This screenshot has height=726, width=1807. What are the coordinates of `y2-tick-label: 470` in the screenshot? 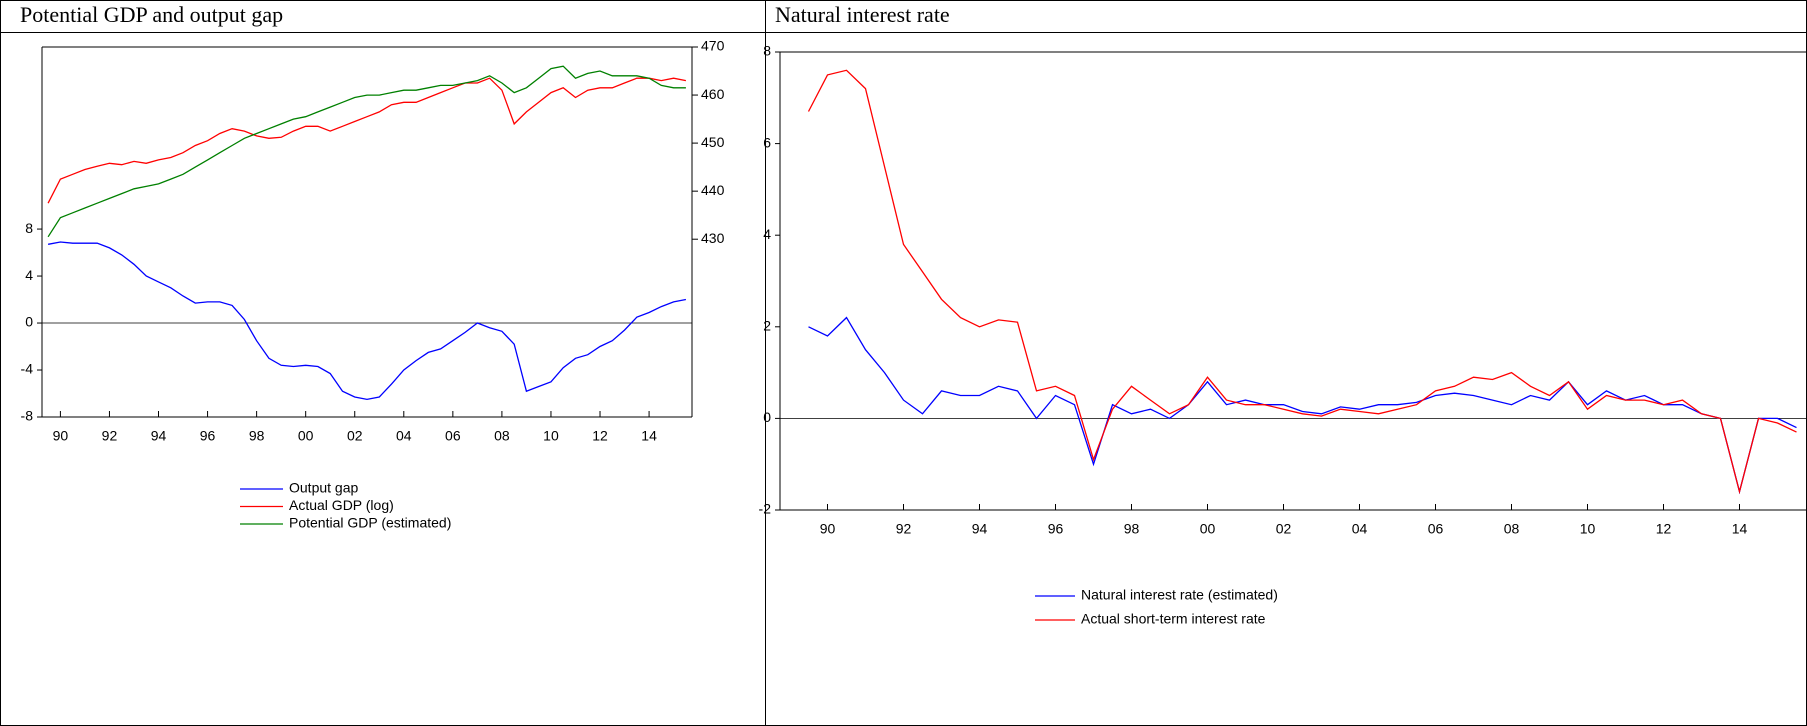 It's located at (713, 46).